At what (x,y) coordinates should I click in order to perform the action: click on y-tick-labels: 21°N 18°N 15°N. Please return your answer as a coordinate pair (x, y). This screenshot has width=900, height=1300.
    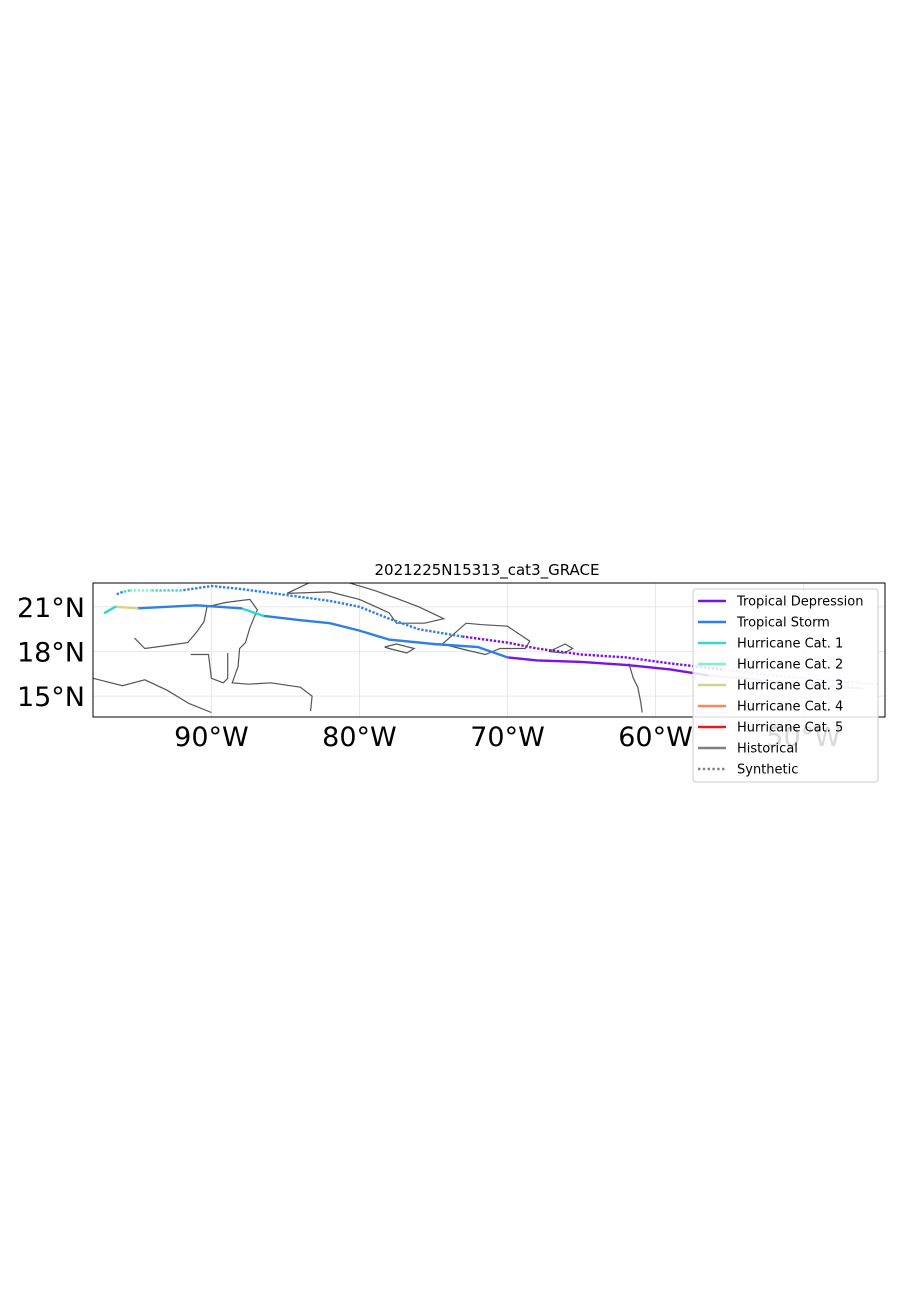
    Looking at the image, I should click on (51, 653).